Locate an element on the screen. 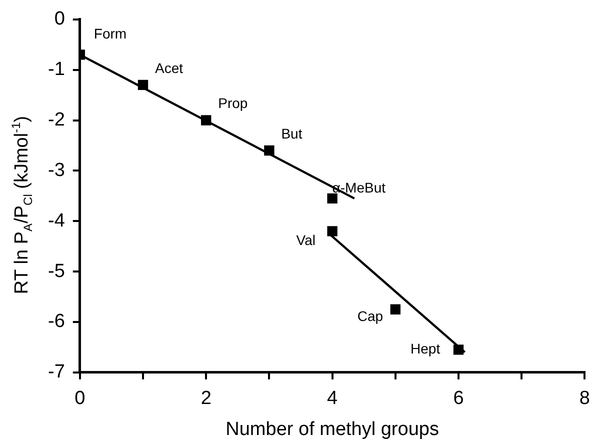  annotation: But is located at coordinates (291, 133).